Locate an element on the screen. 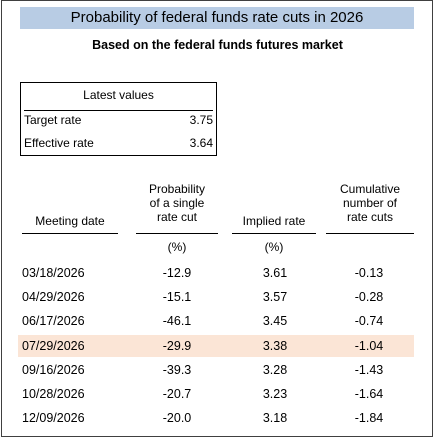 The image size is (435, 437). cumulative-cuts-cell: -0.13 is located at coordinates (369, 273).